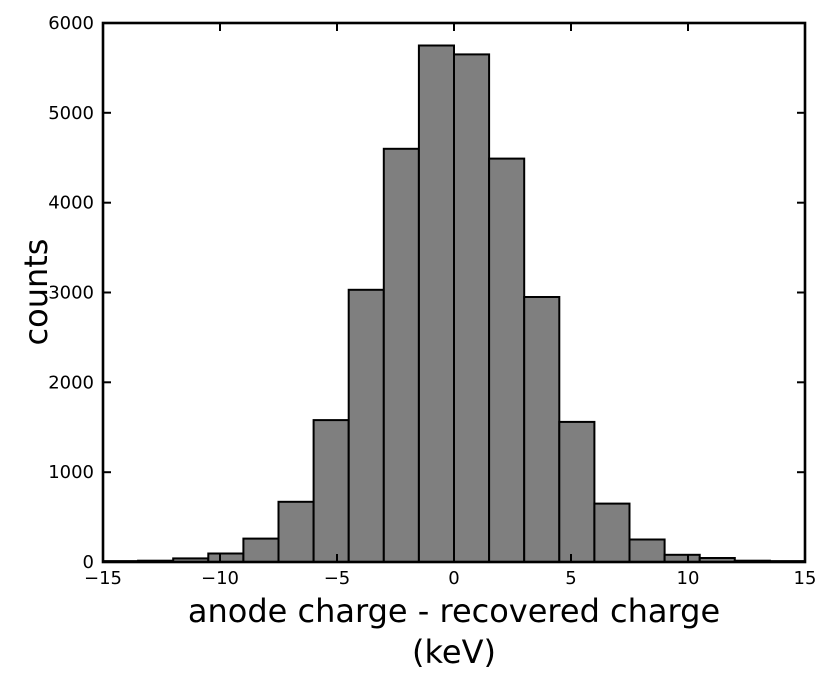 The image size is (830, 689). Describe the element at coordinates (36, 292) in the screenshot. I see `y-axis-label: counts` at that location.